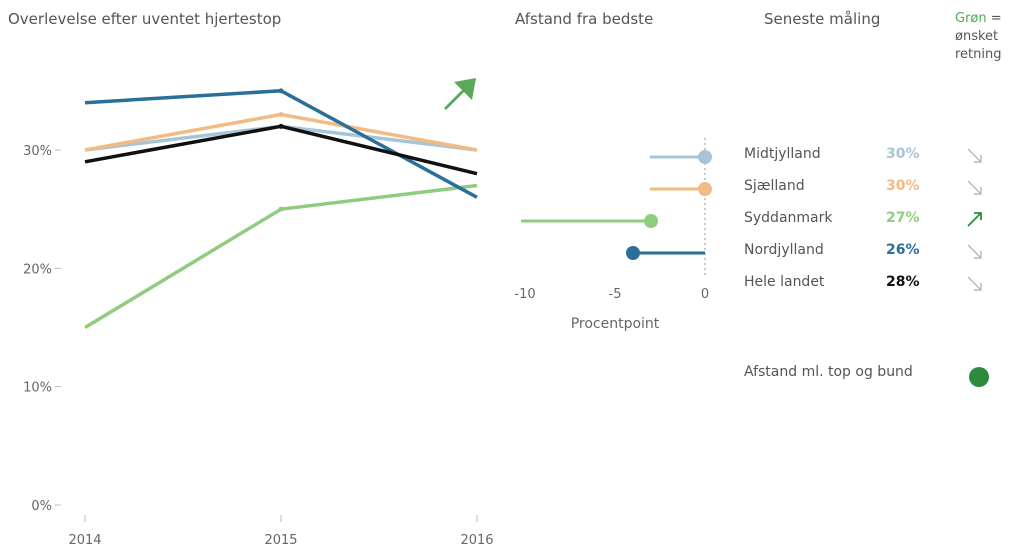 This screenshot has height=551, width=1013. What do you see at coordinates (615, 324) in the screenshot?
I see `x-axis-label: Procentpoint` at bounding box center [615, 324].